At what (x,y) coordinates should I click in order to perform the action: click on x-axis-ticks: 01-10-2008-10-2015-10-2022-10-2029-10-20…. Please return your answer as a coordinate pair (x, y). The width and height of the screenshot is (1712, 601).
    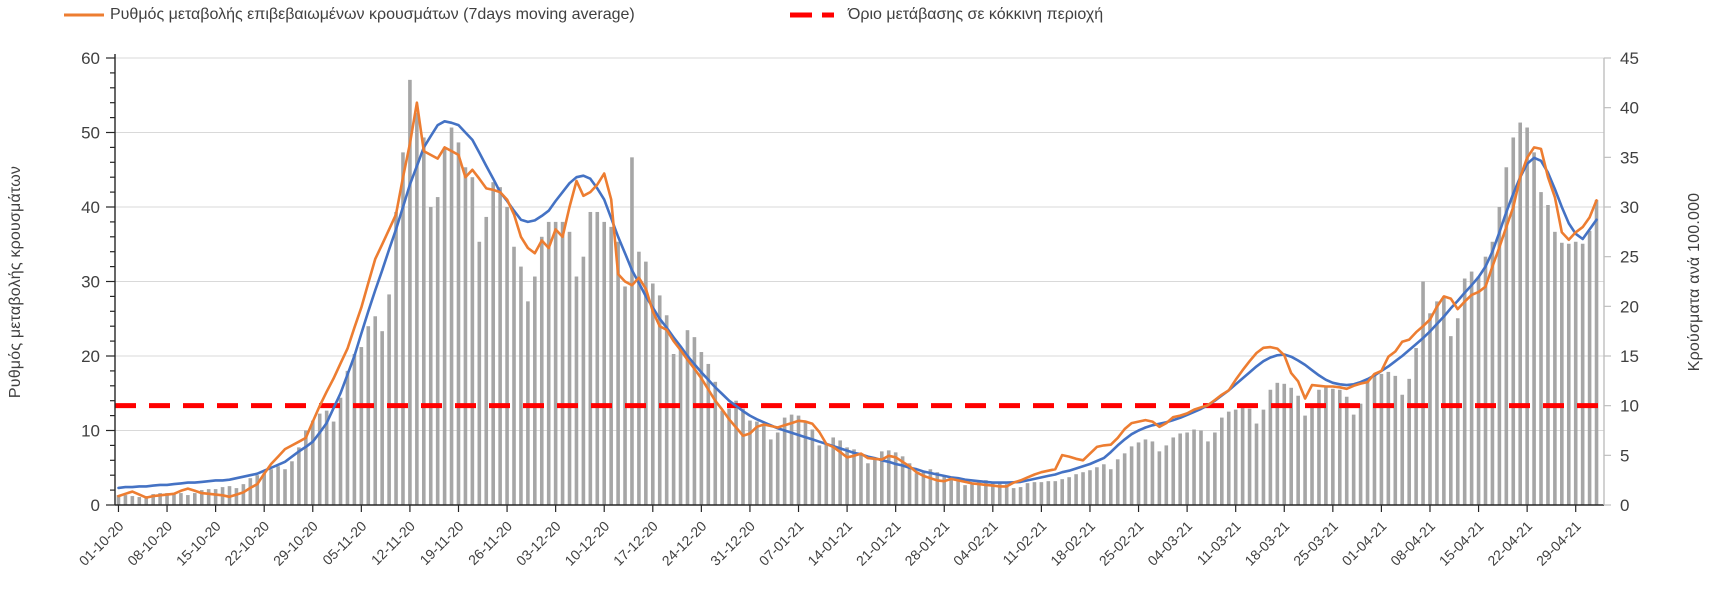
    Looking at the image, I should click on (830, 537).